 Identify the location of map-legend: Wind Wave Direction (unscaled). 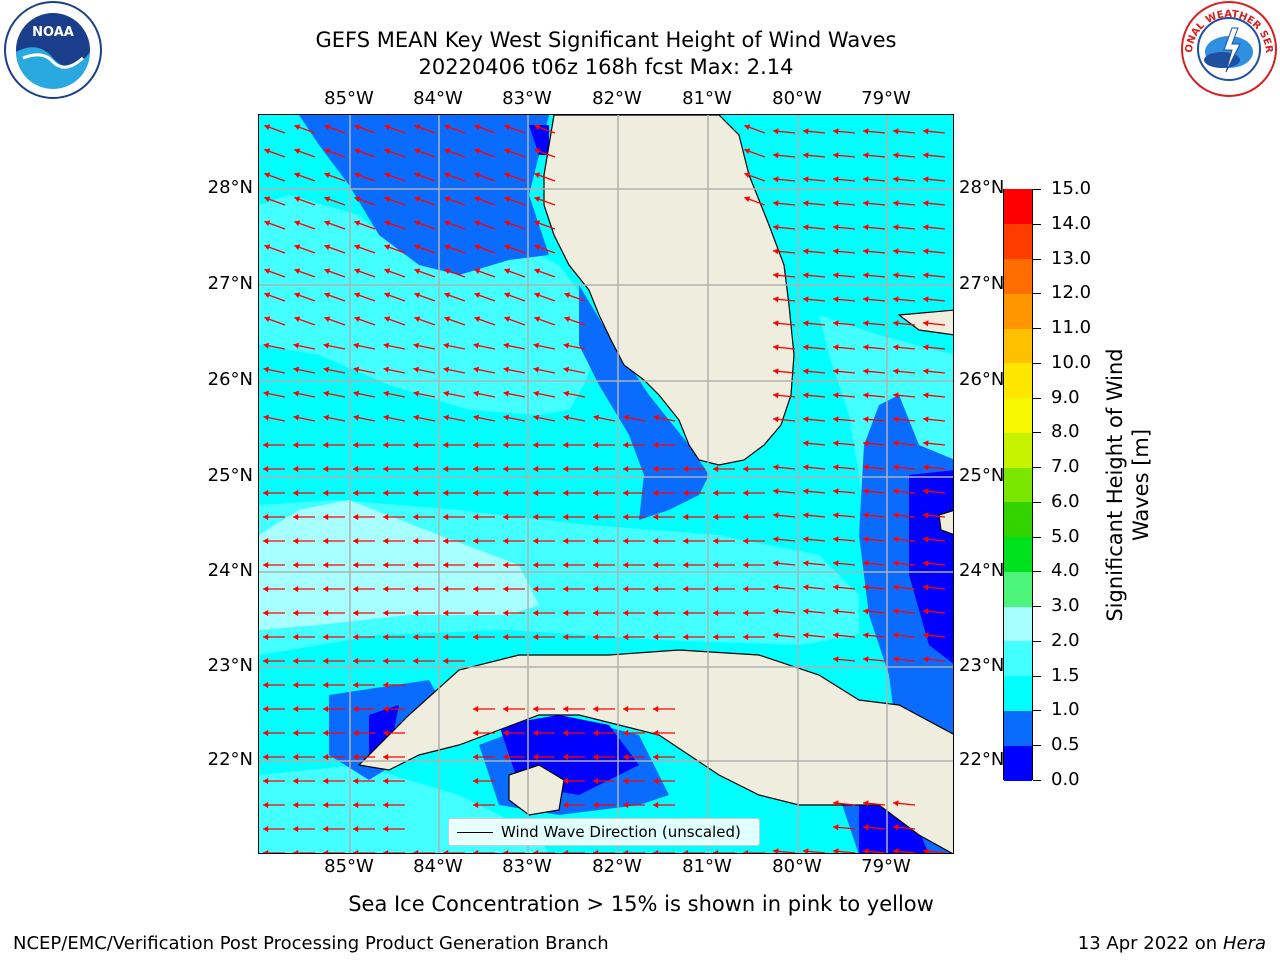
(604, 832).